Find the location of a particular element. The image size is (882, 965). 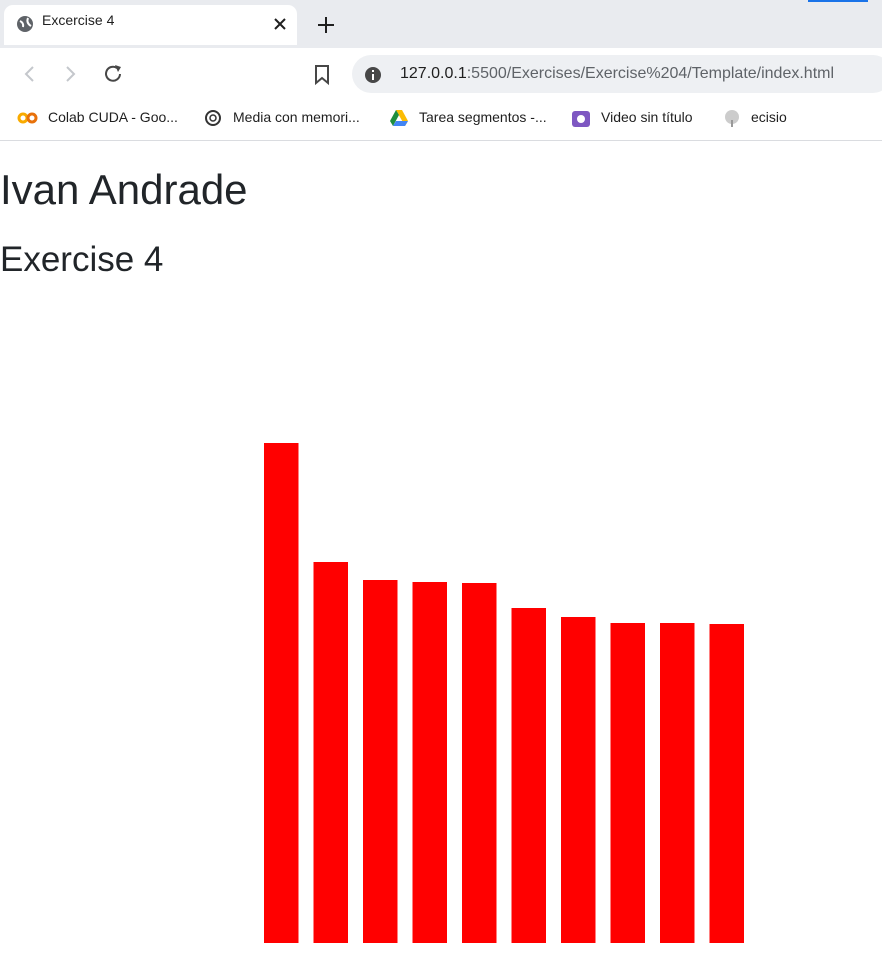

site-info is located at coordinates (373, 75).